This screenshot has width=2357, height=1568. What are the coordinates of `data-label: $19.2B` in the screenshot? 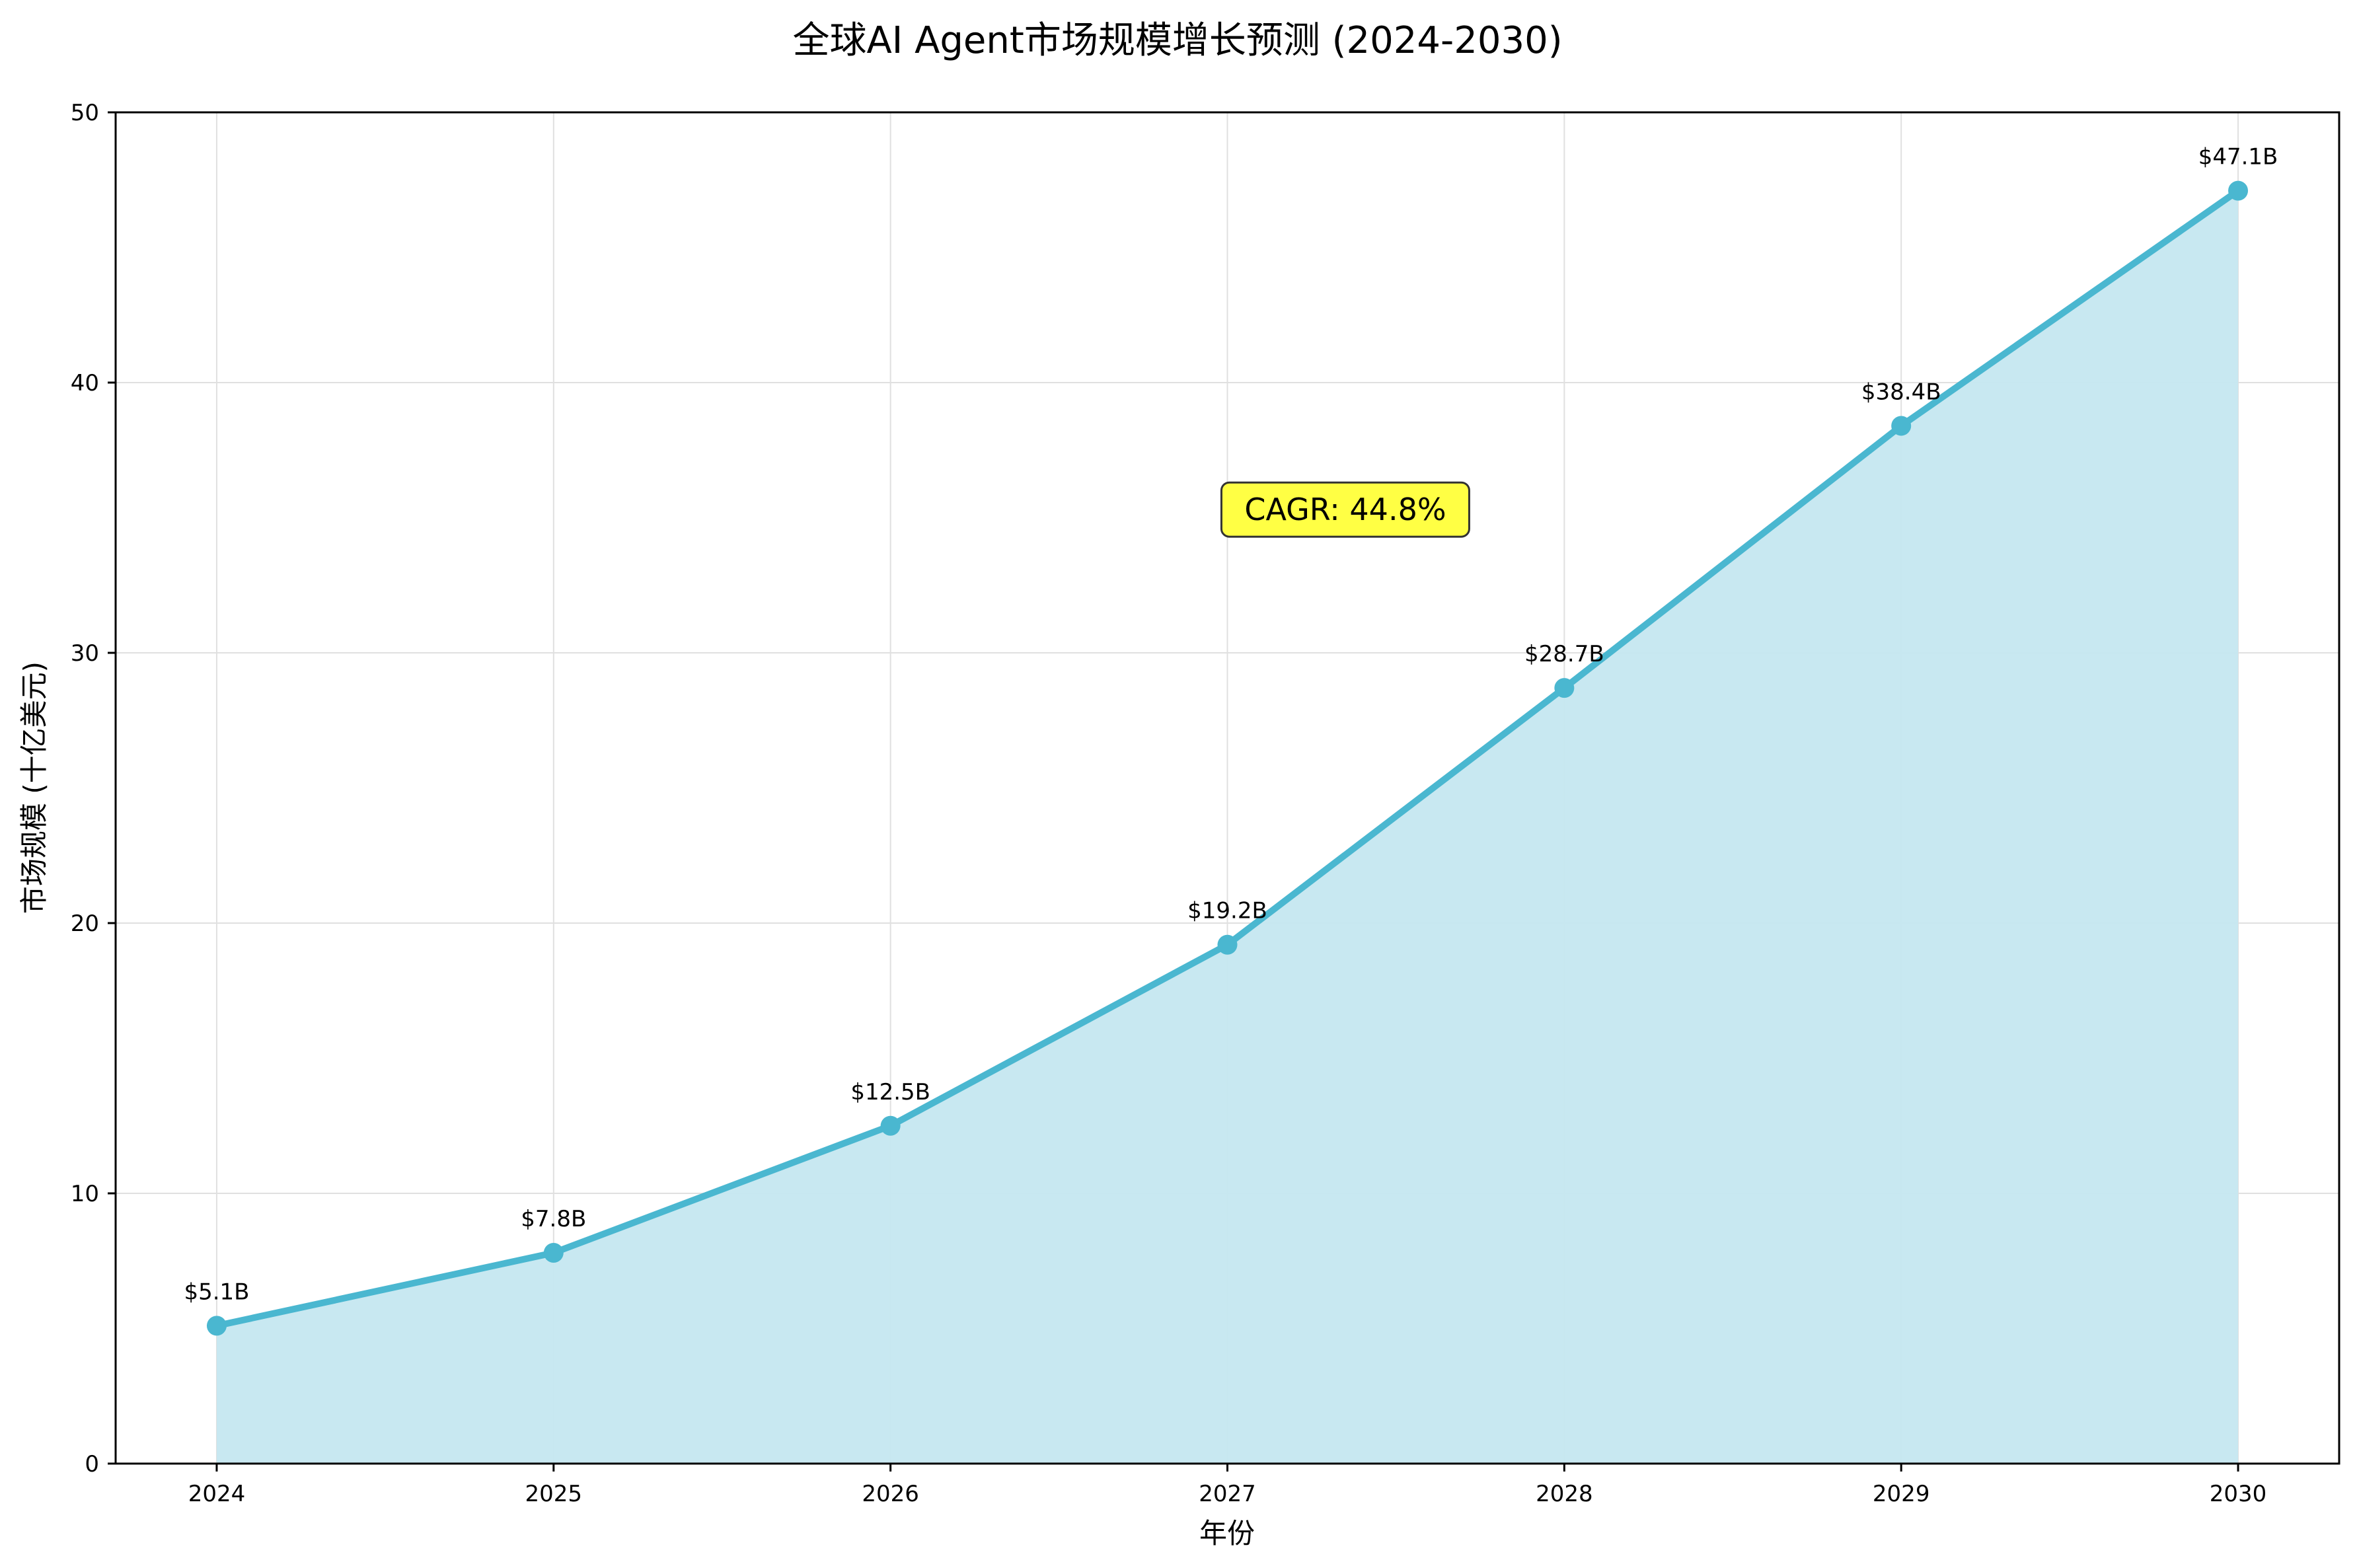 It's located at (1227, 911).